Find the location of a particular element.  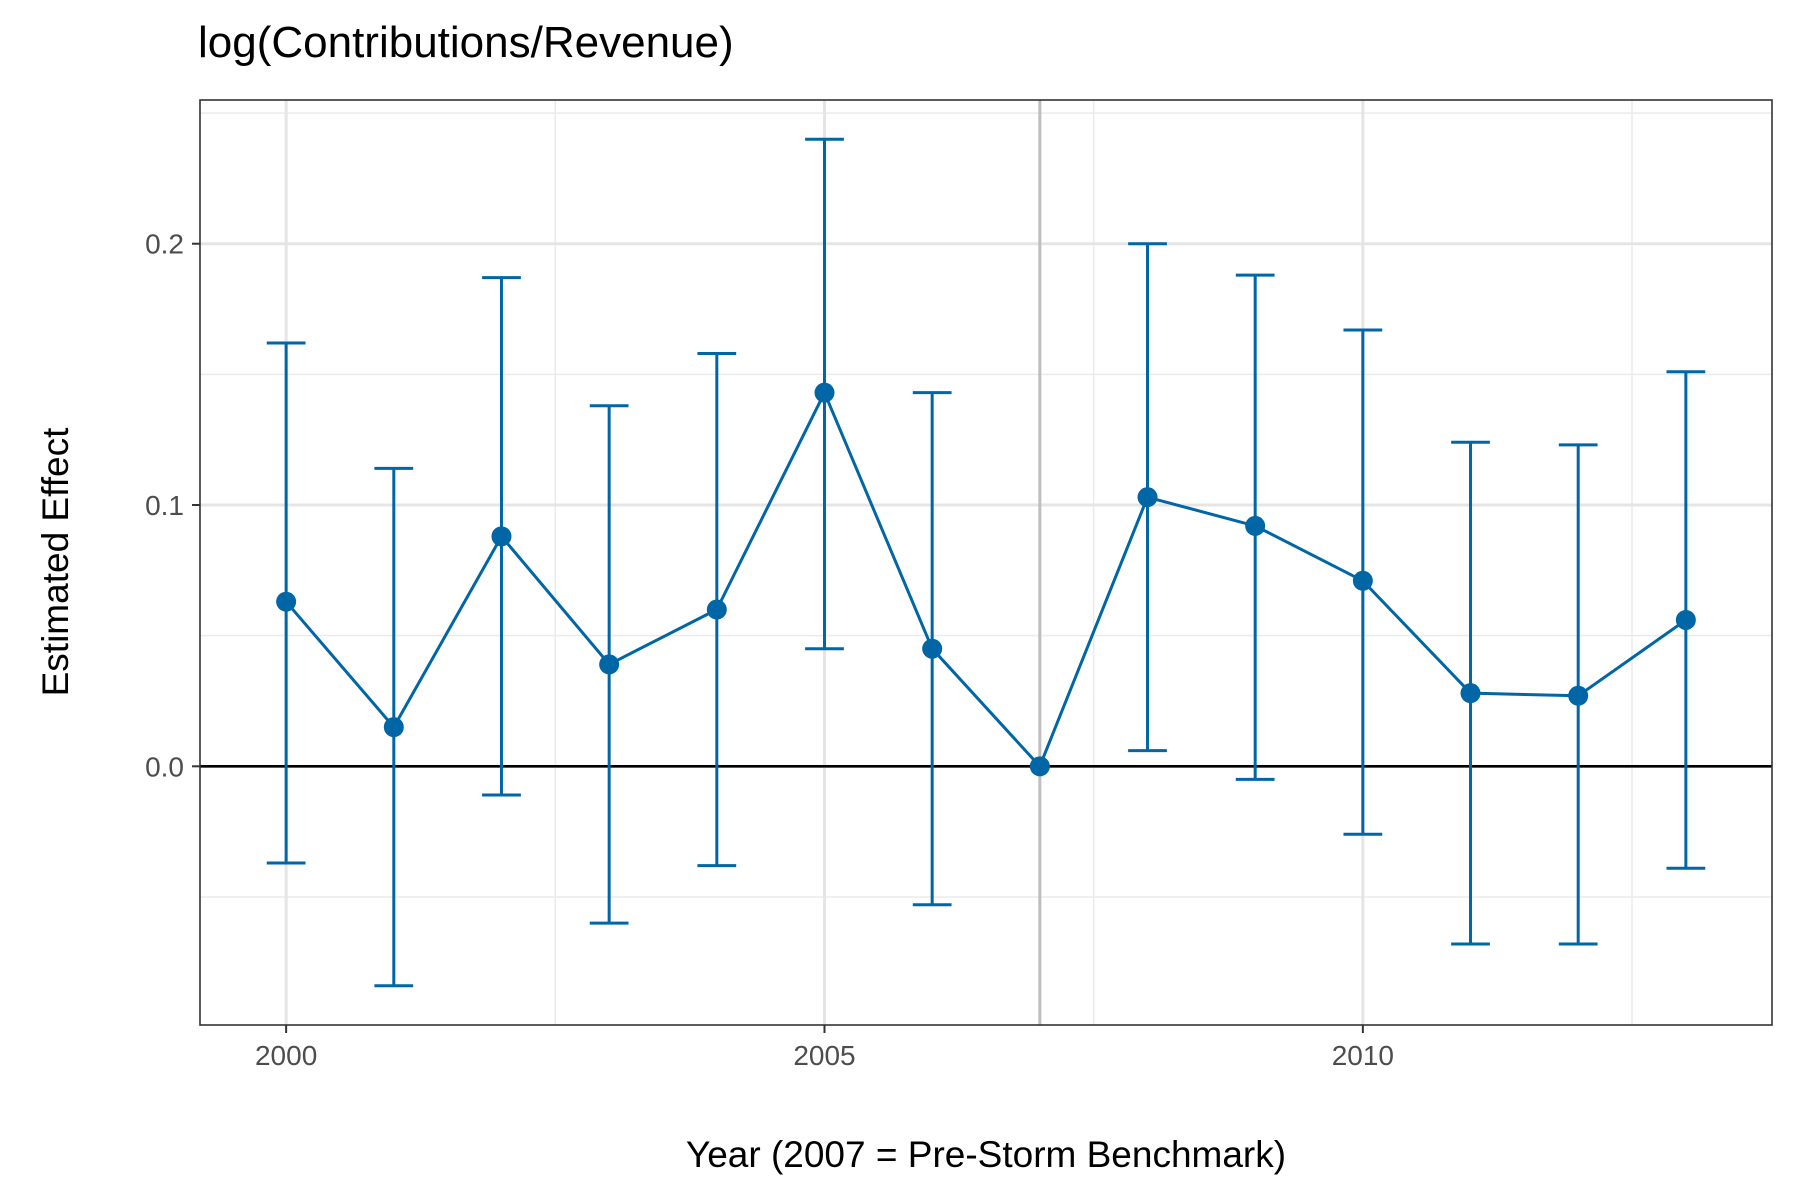

y-tick-label: 0.1 is located at coordinates (164, 505).